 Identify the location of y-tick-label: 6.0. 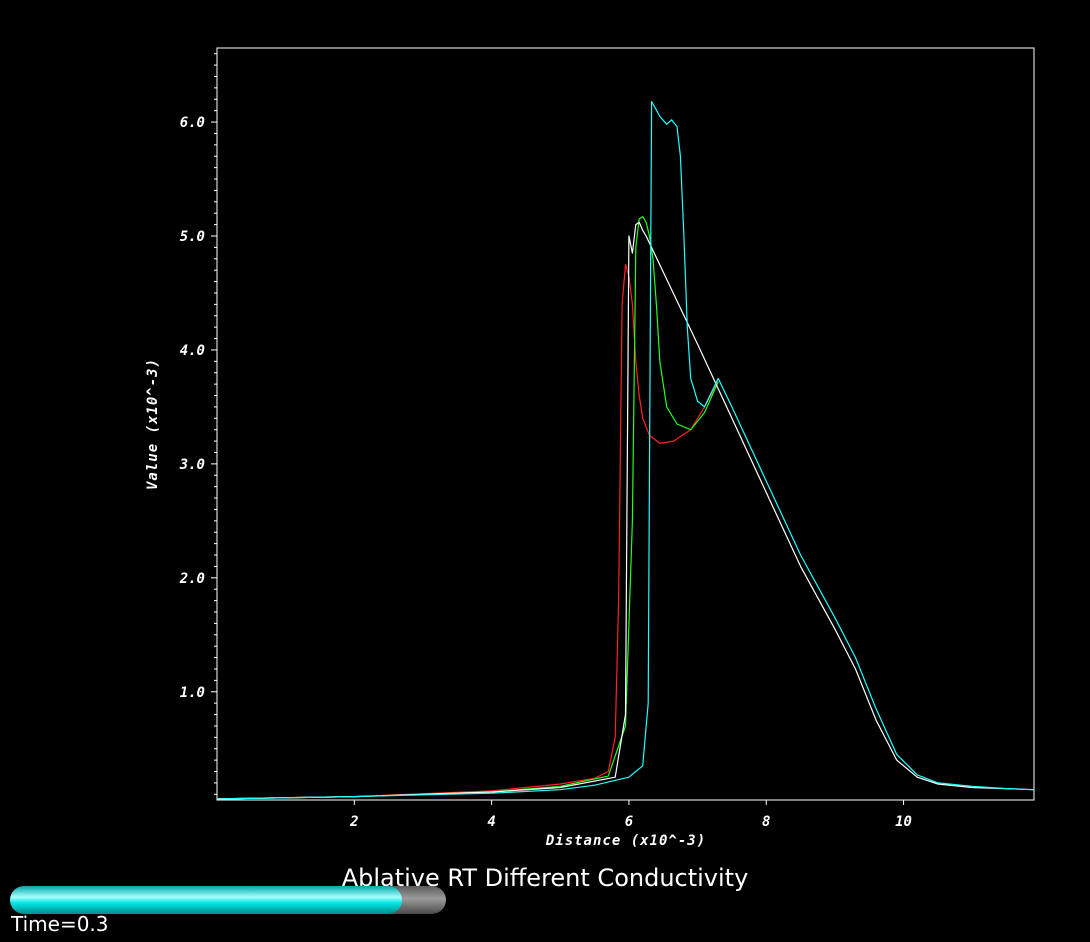
(192, 123).